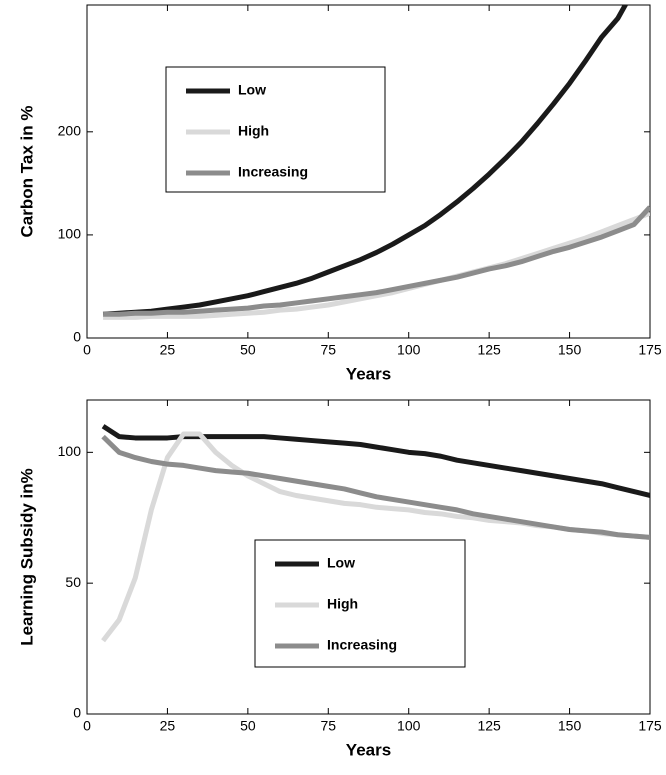 This screenshot has height=775, width=666. What do you see at coordinates (73, 582) in the screenshot?
I see `y-tick-label: 50` at bounding box center [73, 582].